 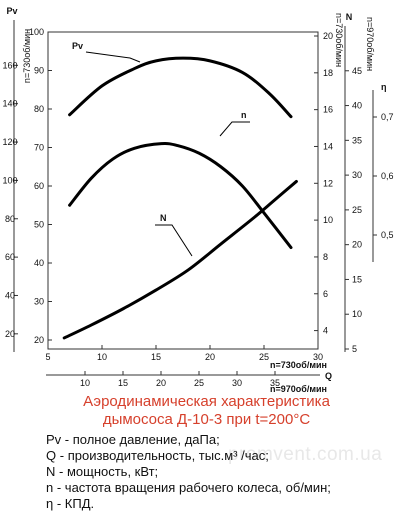 I want to click on n730-tick-label: 4, so click(x=325, y=331).